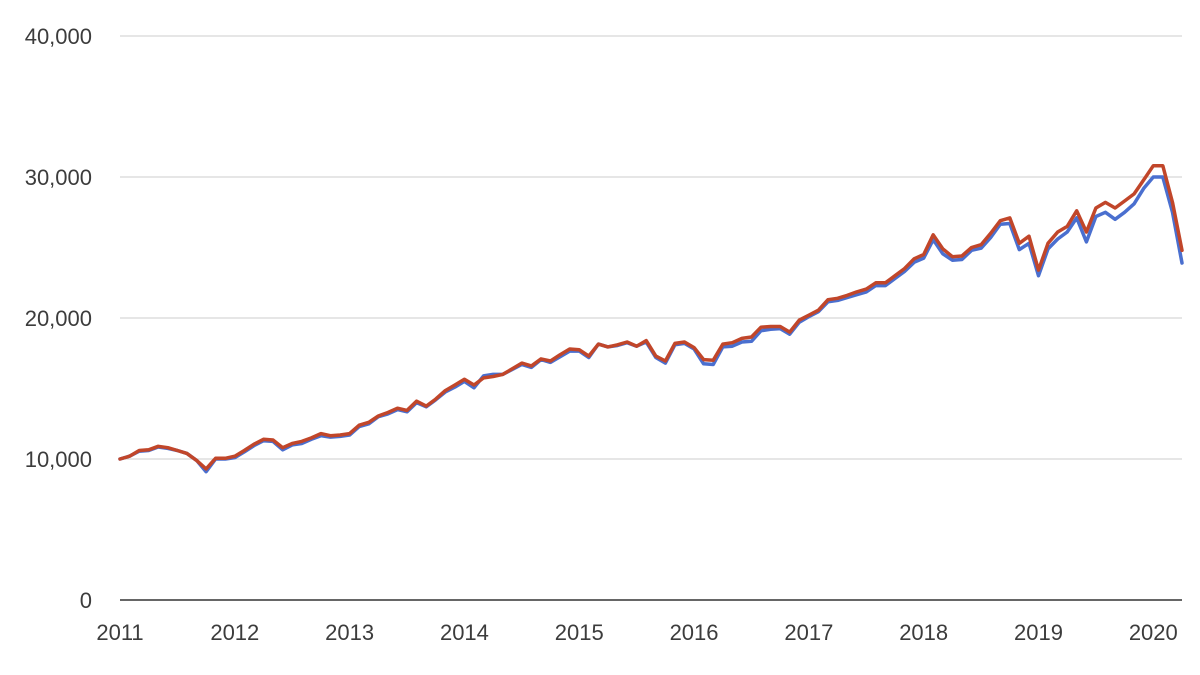  Describe the element at coordinates (349, 632) in the screenshot. I see `x-tick-label: 2013` at that location.